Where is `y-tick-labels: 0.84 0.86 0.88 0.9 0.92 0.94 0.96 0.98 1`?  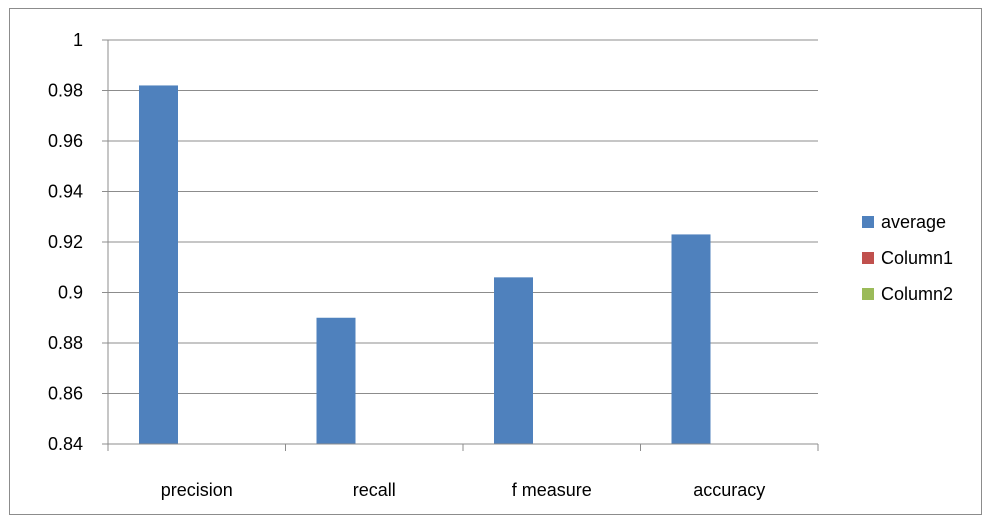 y-tick-labels: 0.84 0.86 0.88 0.9 0.92 0.94 0.96 0.98 1 is located at coordinates (78, 242).